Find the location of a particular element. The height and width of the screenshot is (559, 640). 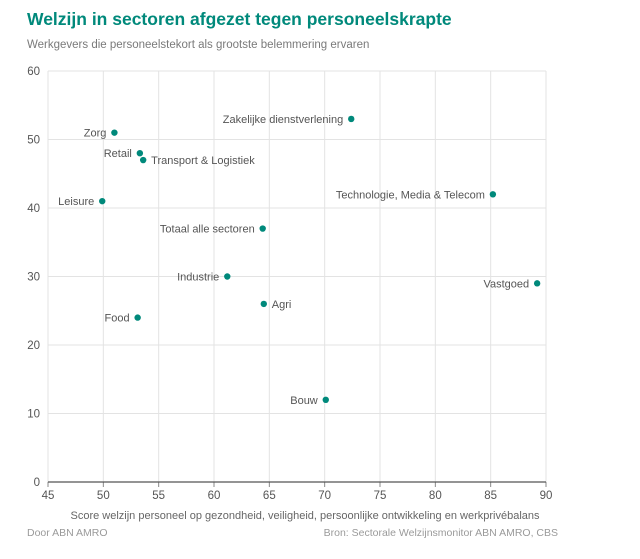

y-tick-label: 10 is located at coordinates (33, 415).